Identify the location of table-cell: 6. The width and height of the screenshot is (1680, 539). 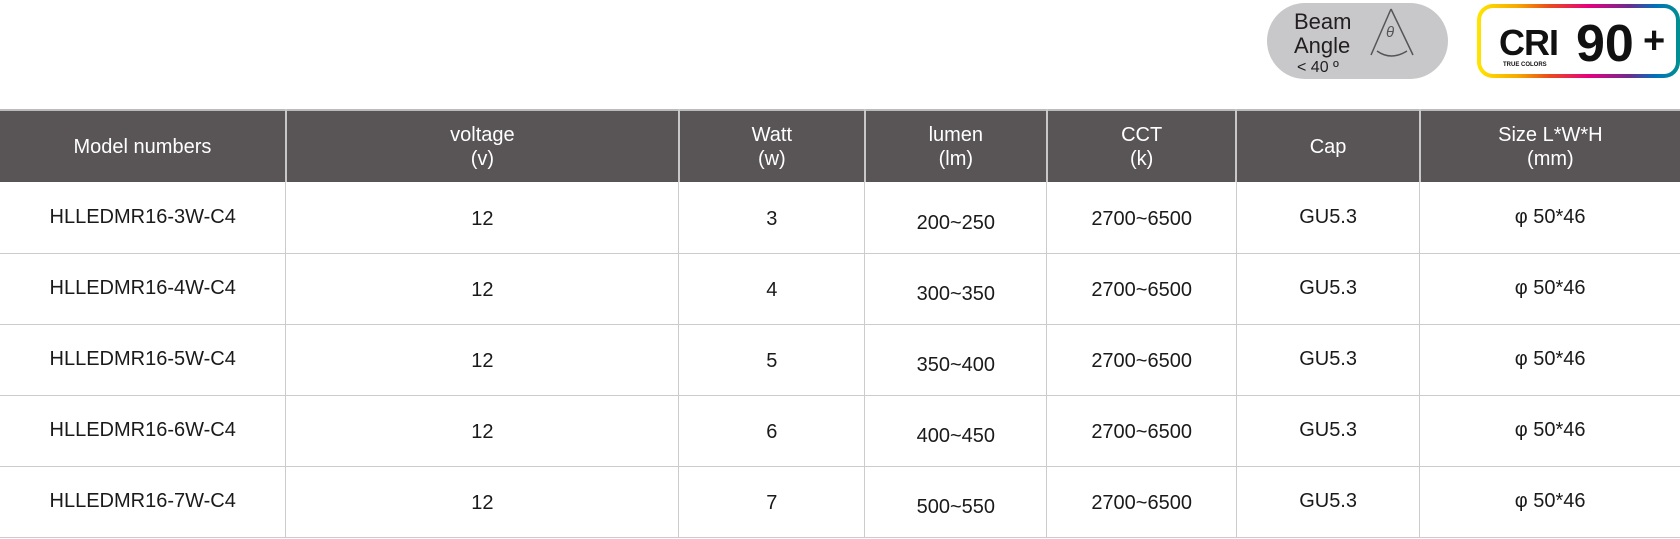
(772, 431).